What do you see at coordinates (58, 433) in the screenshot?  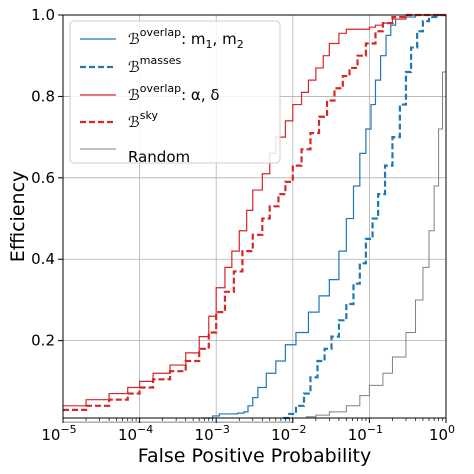 I see `x-tick-label: 10⁻⁵` at bounding box center [58, 433].